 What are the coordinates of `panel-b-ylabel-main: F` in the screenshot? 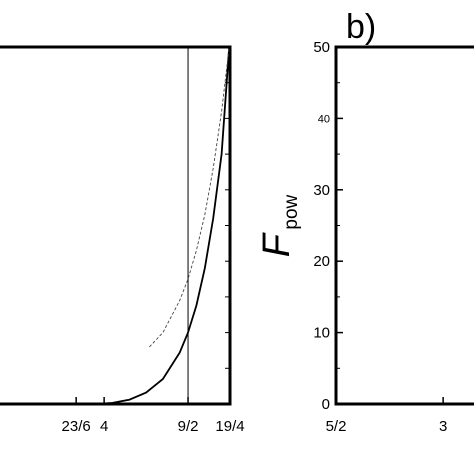 It's located at (277, 244).